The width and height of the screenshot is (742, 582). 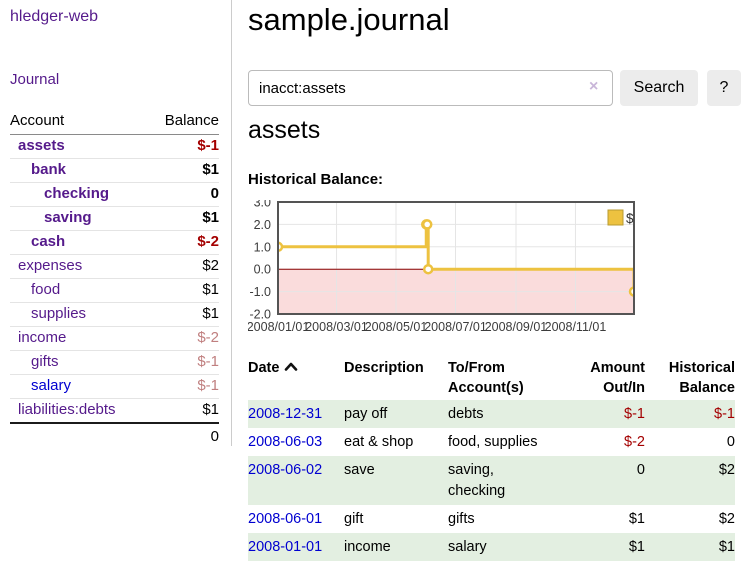 I want to click on sidebar-account-balance: $2, so click(x=183, y=266).